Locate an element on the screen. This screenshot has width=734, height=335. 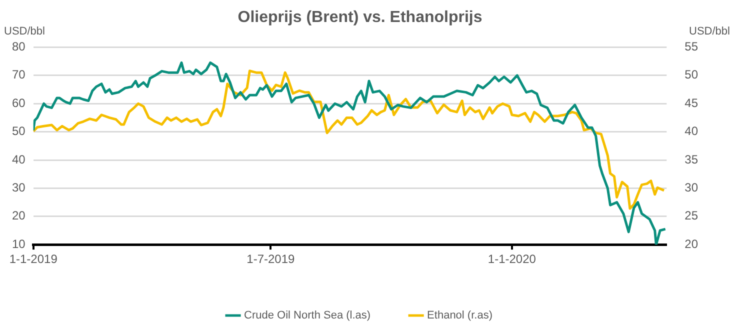
y-tick-label: 40 is located at coordinates (19, 159).